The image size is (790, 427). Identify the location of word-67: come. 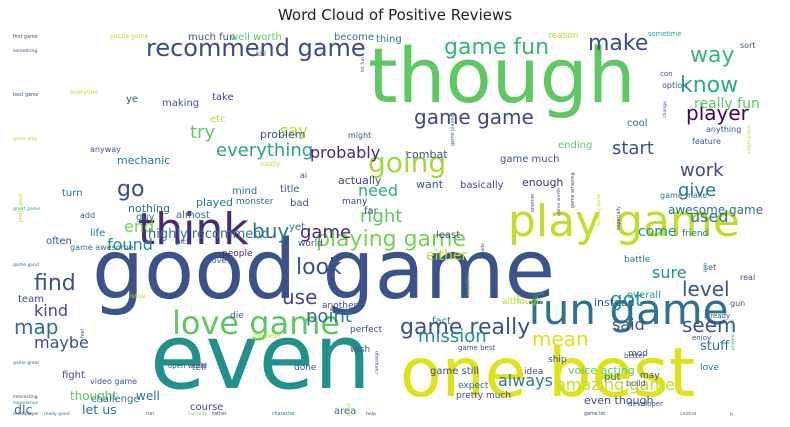
(657, 232).